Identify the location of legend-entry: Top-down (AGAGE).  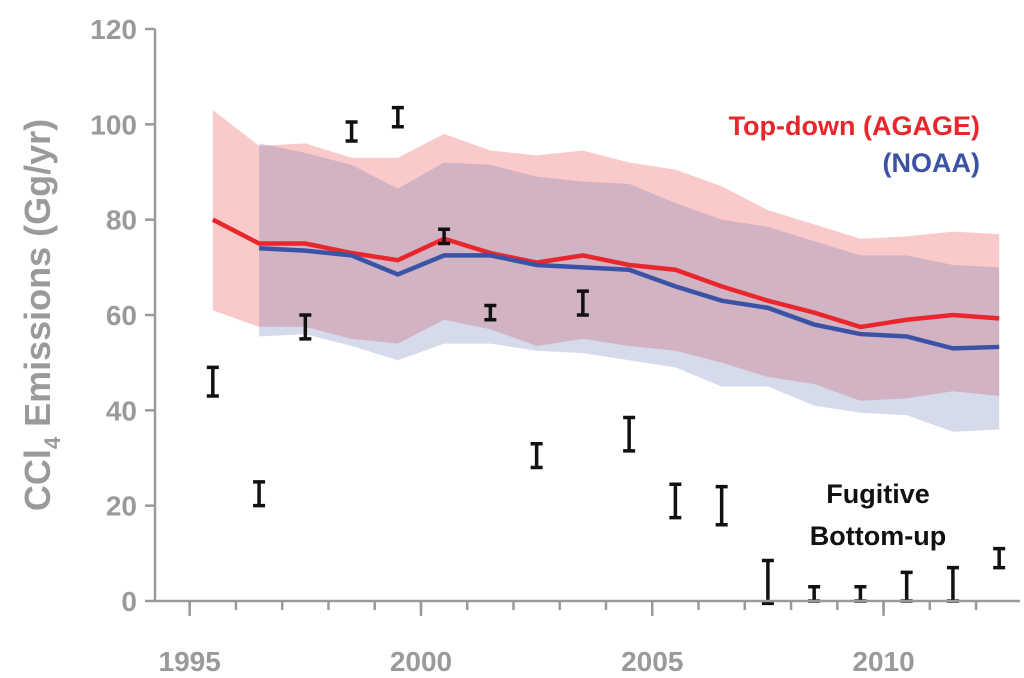
(854, 126).